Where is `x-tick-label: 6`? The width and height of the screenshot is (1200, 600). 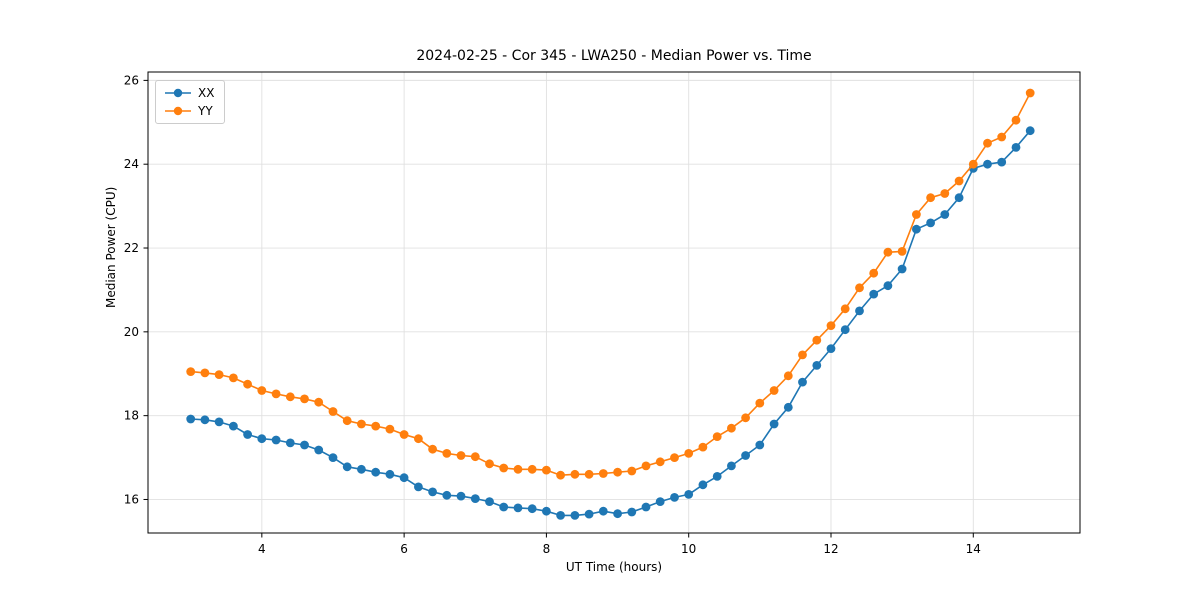 x-tick-label: 6 is located at coordinates (404, 549).